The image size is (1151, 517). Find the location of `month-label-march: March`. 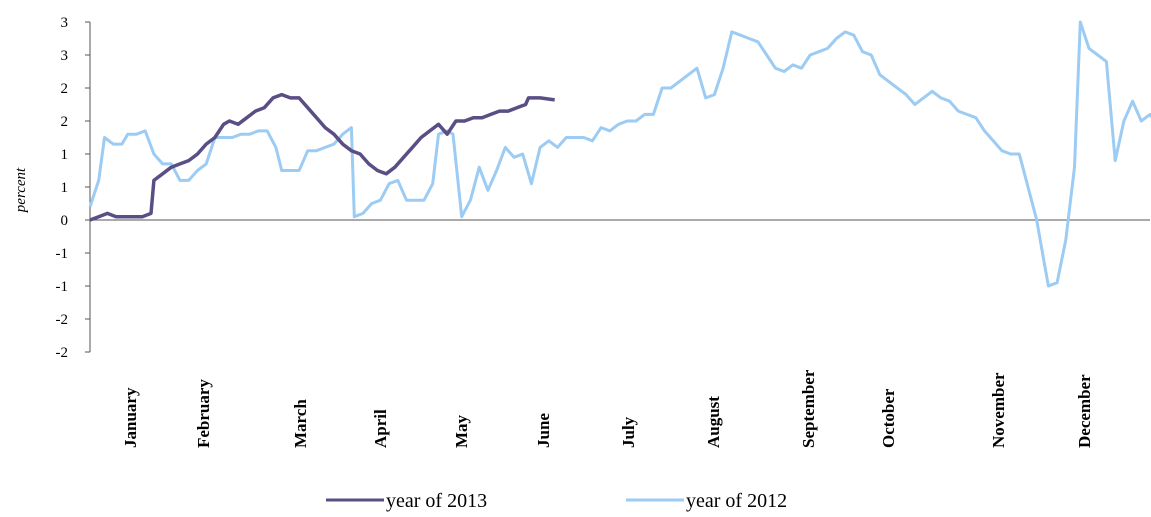

month-label-march: March is located at coordinates (300, 423).